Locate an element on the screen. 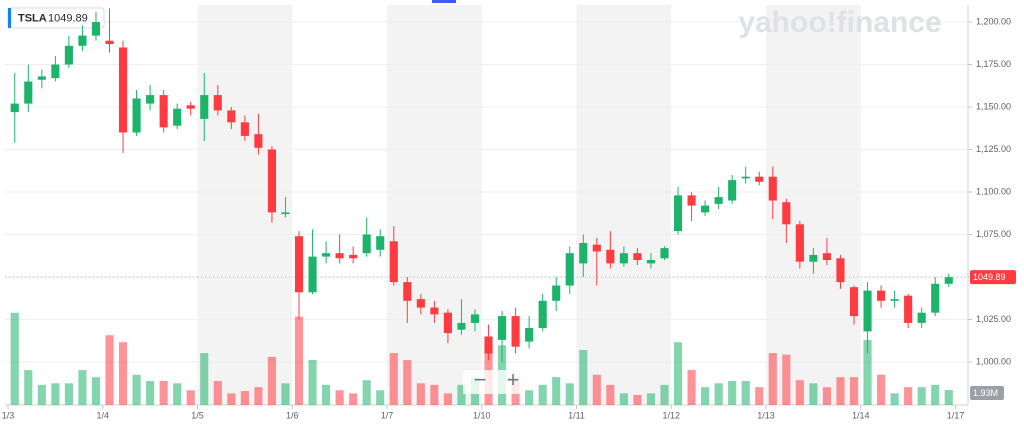  x-tick-label: 1/17 is located at coordinates (956, 415).